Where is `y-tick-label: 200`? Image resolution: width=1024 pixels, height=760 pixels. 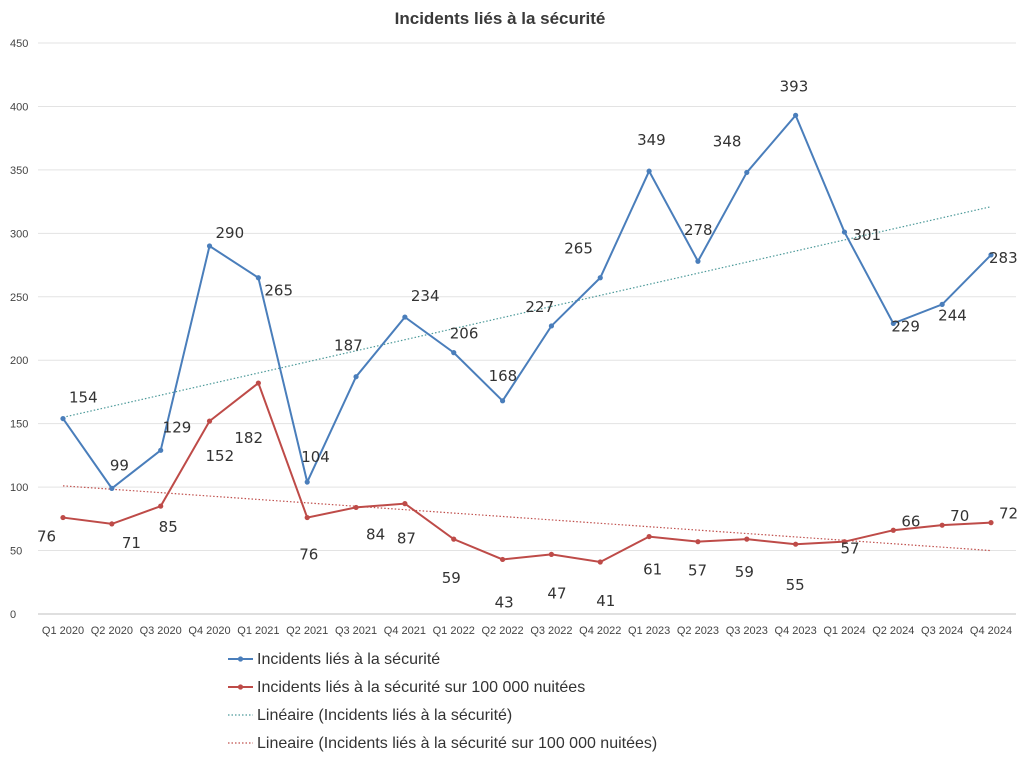 y-tick-label: 200 is located at coordinates (19, 361).